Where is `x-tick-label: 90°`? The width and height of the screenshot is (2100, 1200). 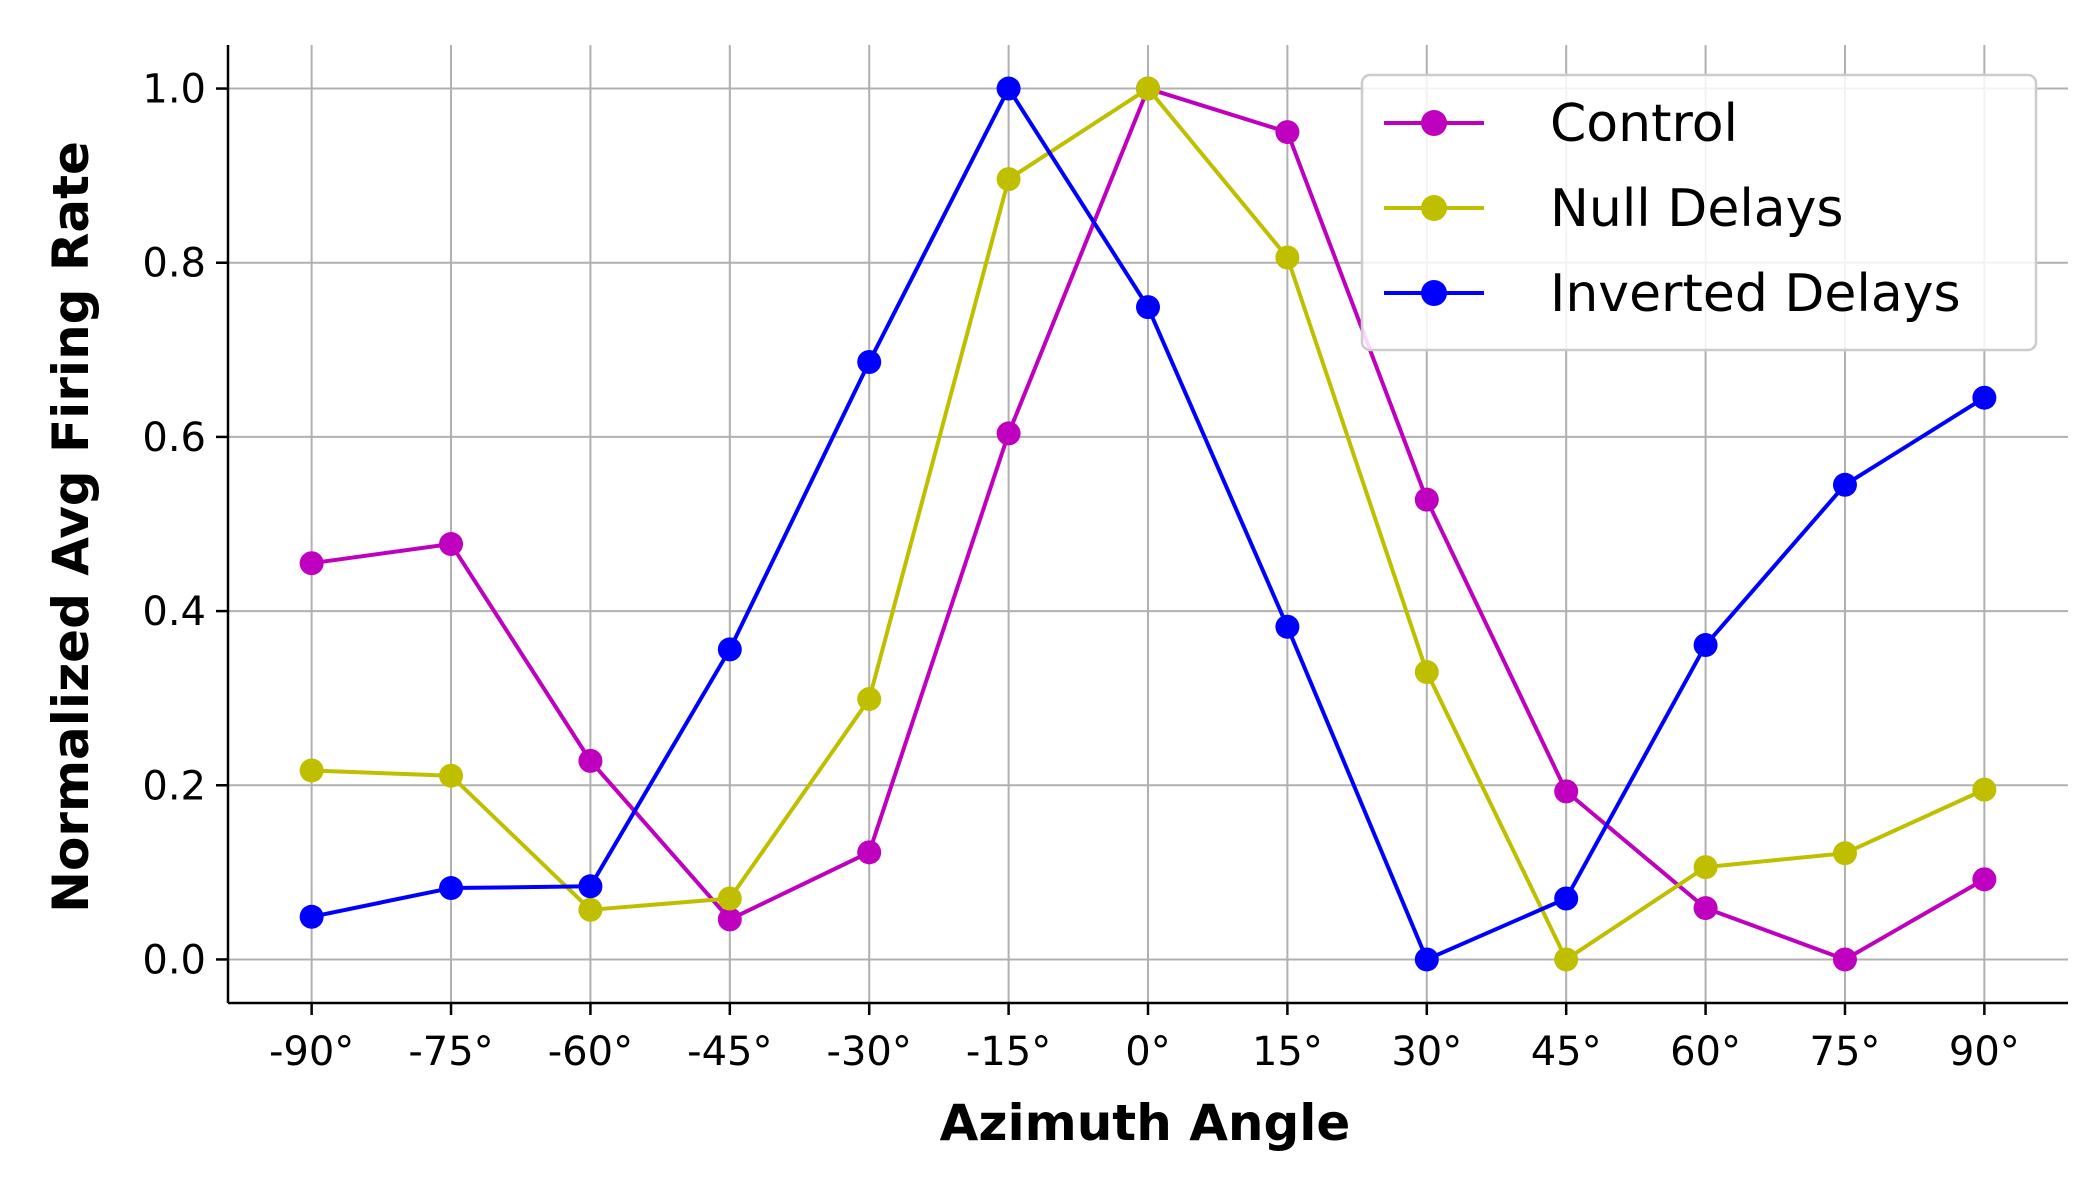
x-tick-label: 90° is located at coordinates (1984, 1052).